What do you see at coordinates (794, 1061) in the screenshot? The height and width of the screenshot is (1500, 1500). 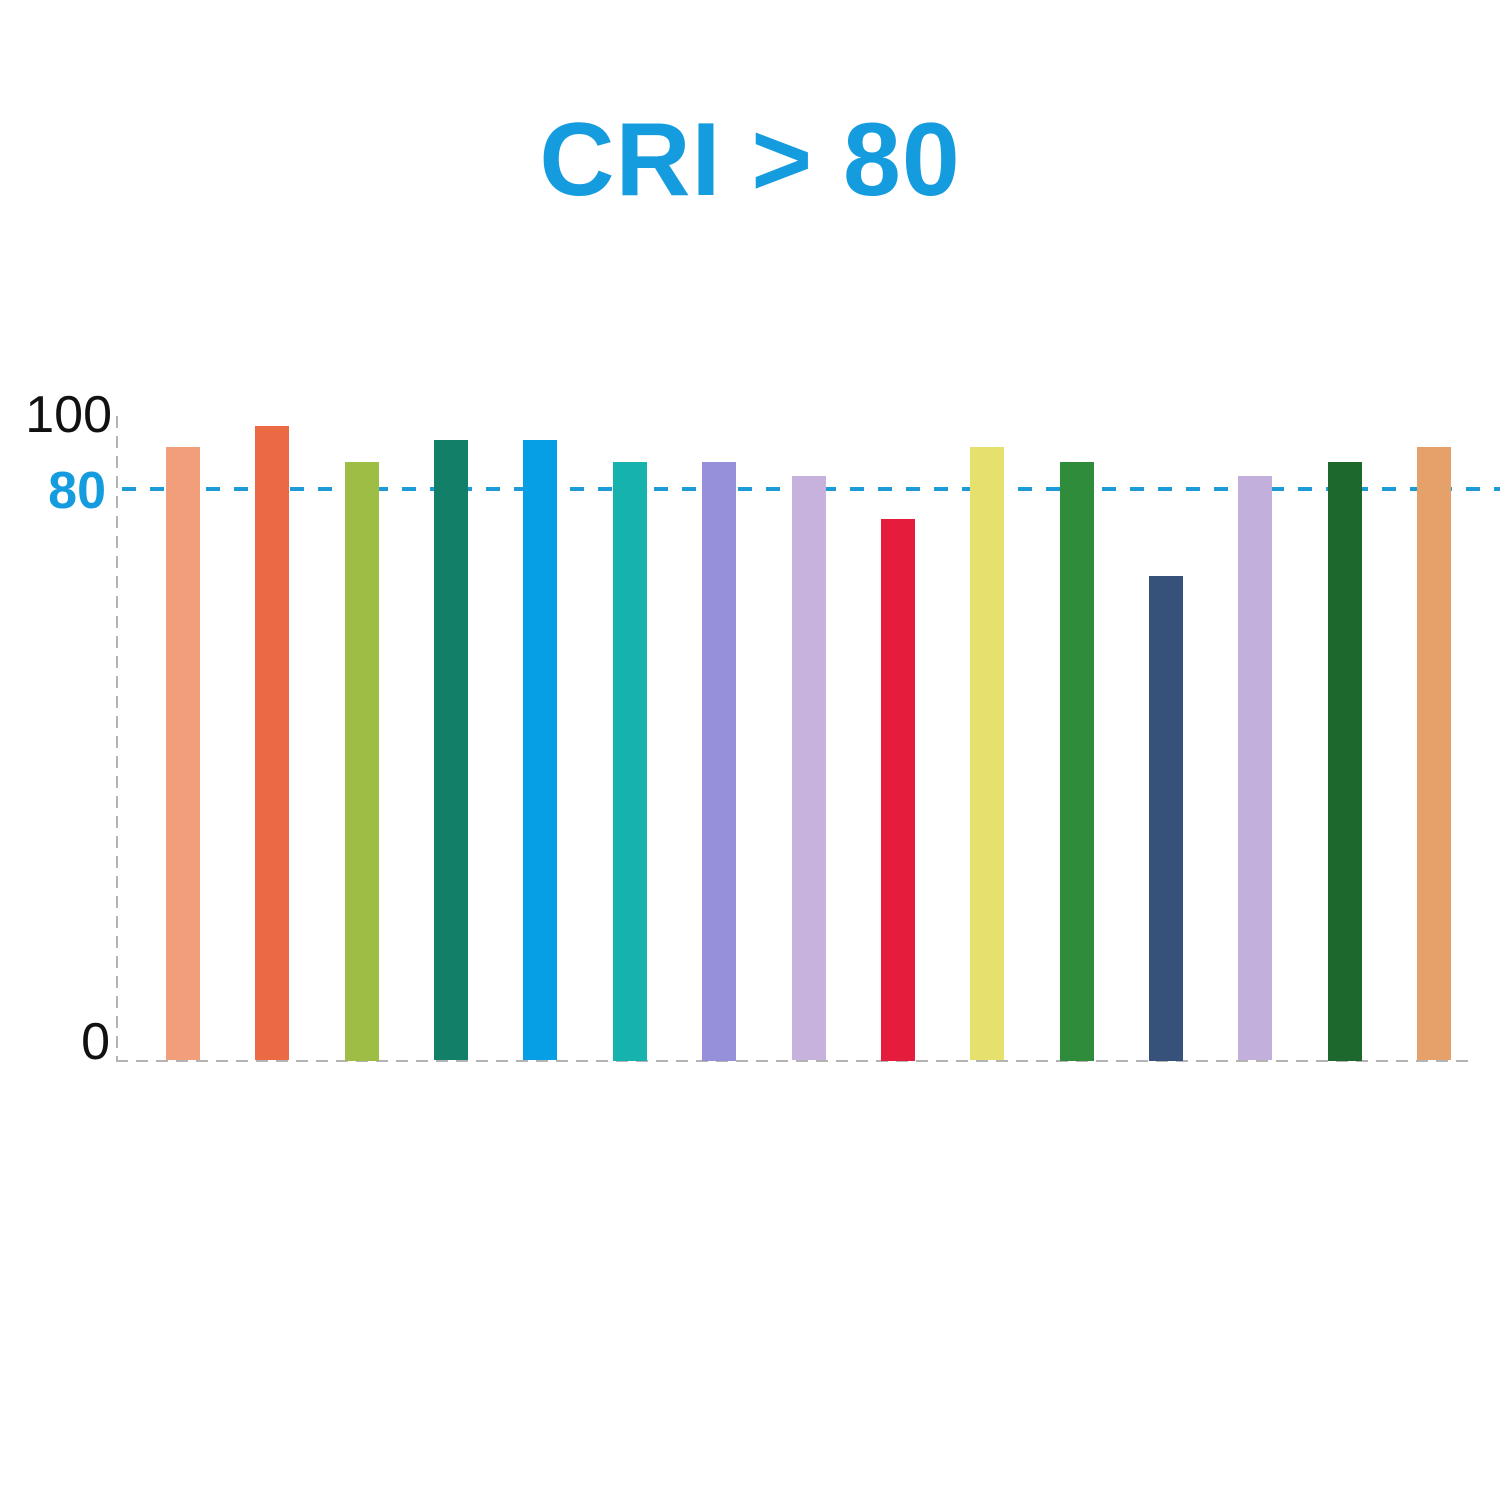 I see `x-axis-line` at bounding box center [794, 1061].